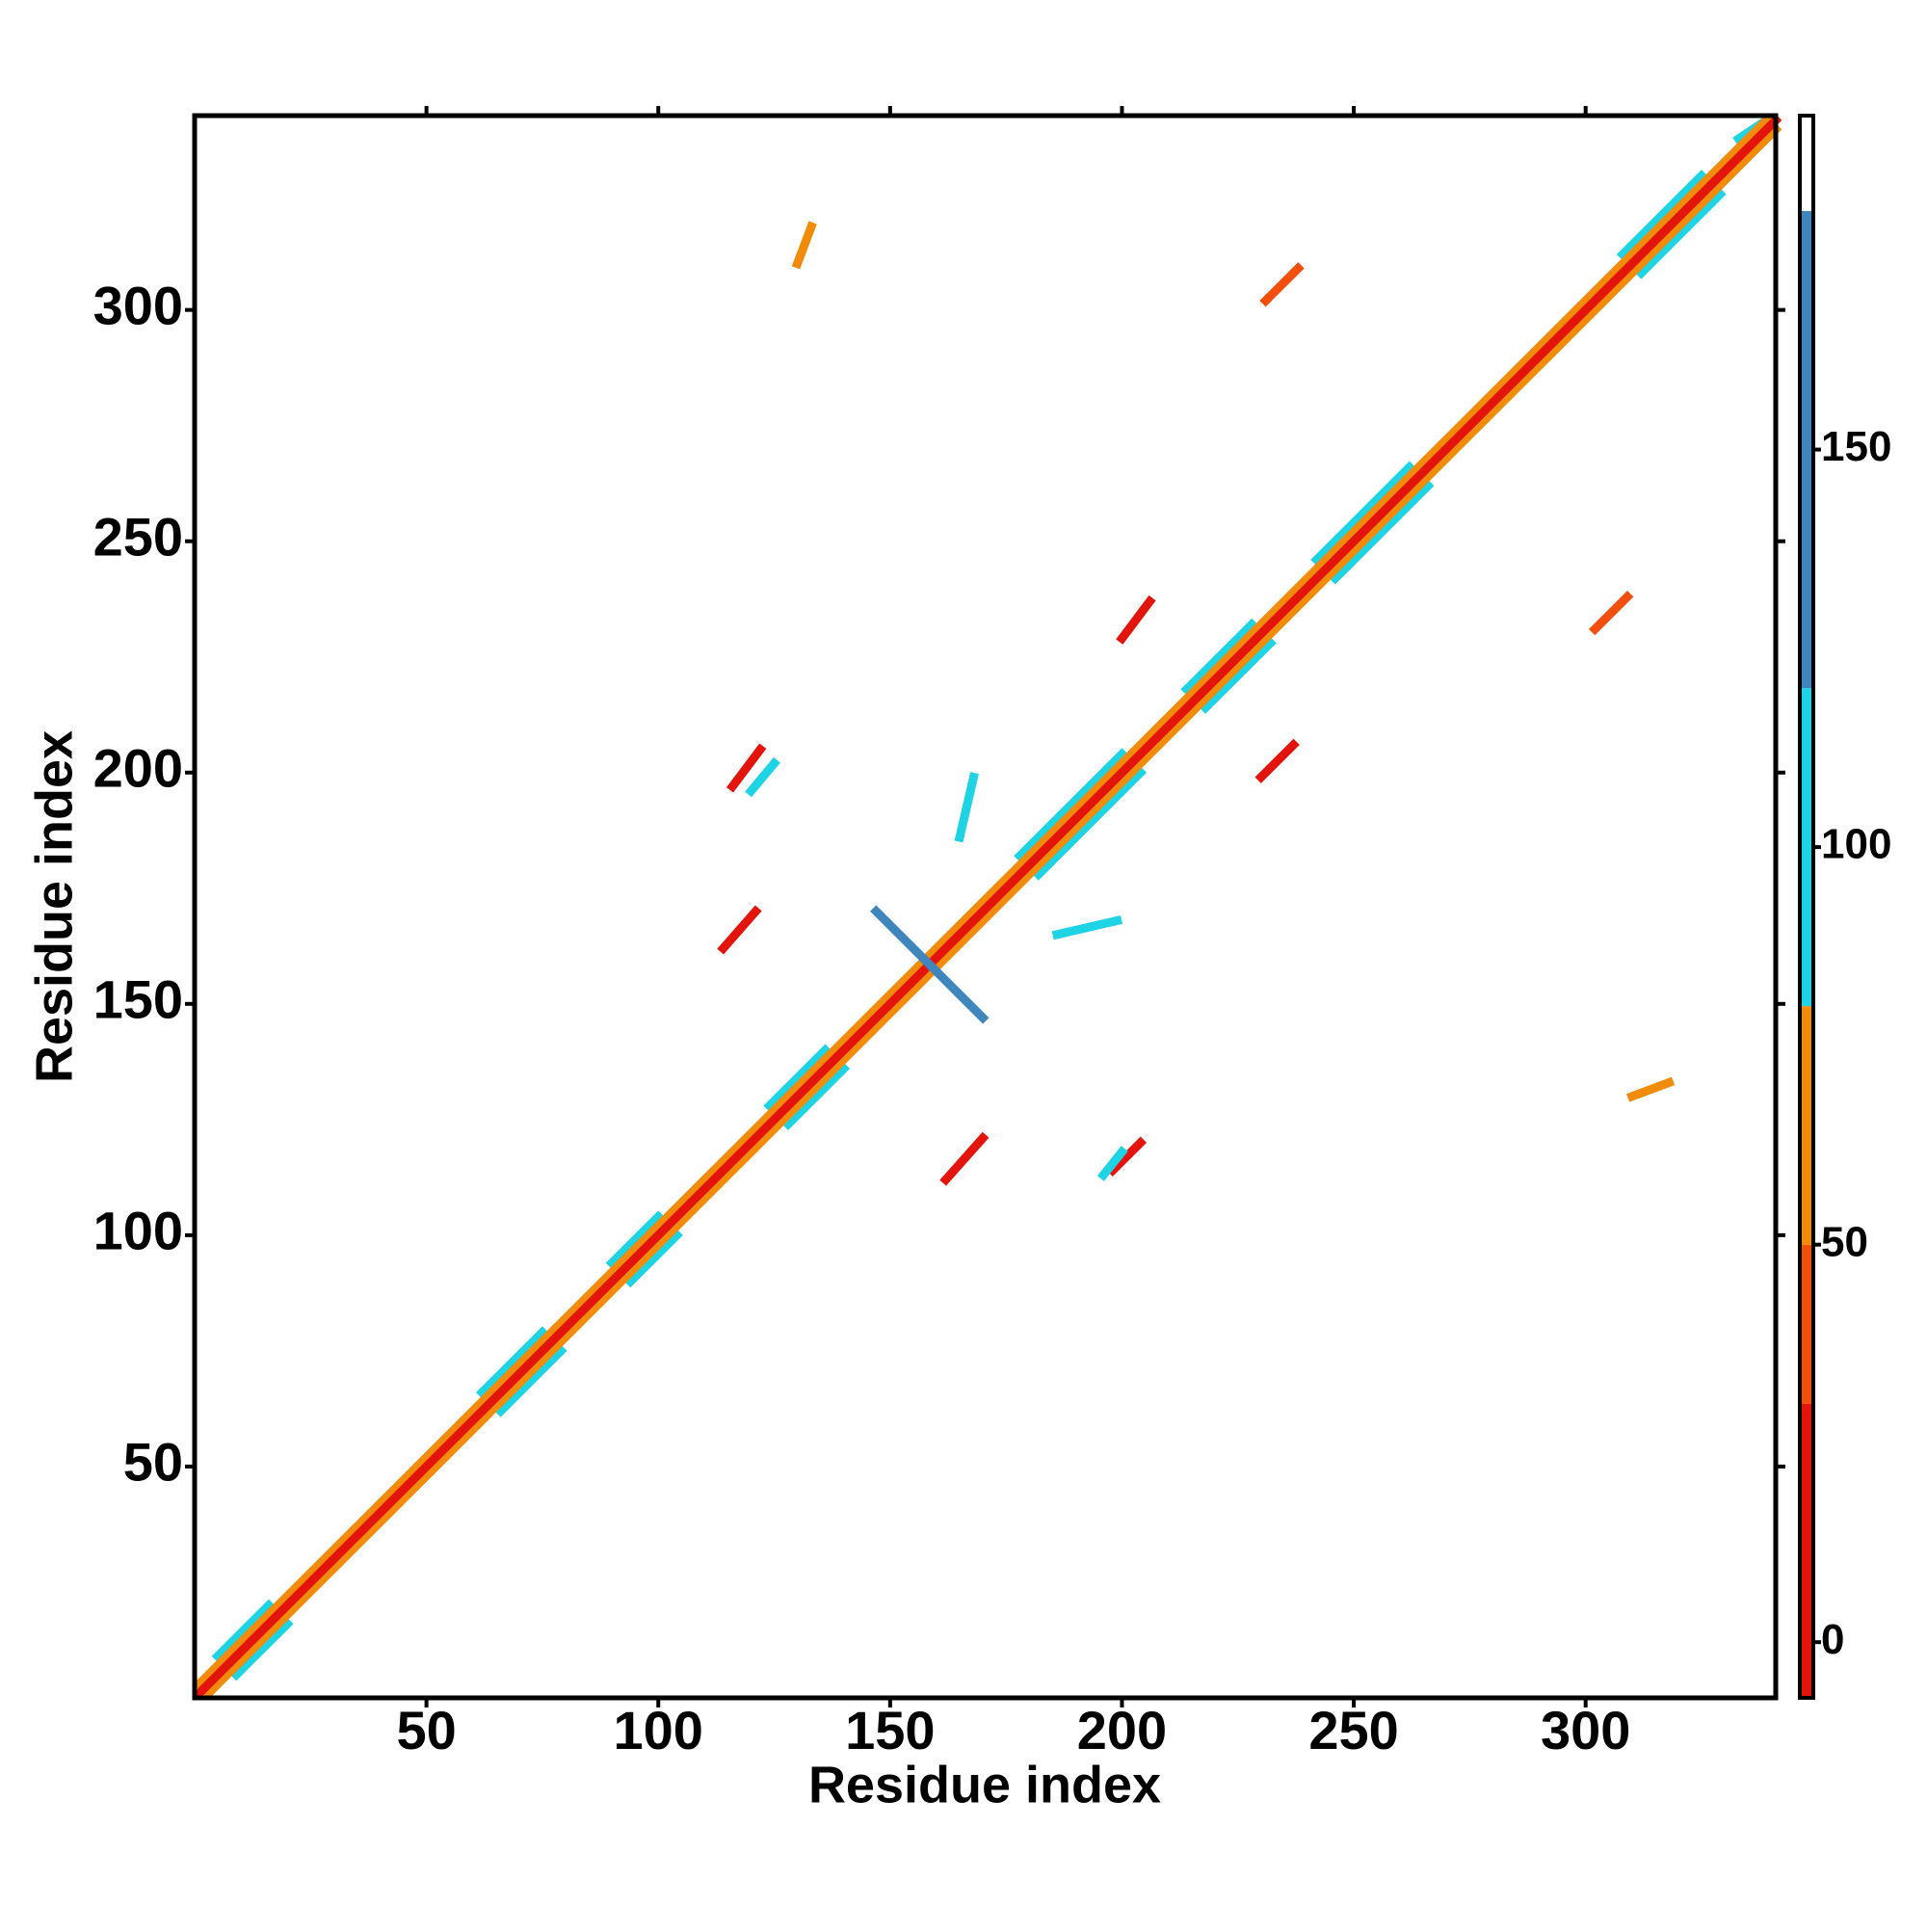 The width and height of the screenshot is (1927, 1932). What do you see at coordinates (1856, 844) in the screenshot?
I see `colorbar-tick-label: 100` at bounding box center [1856, 844].